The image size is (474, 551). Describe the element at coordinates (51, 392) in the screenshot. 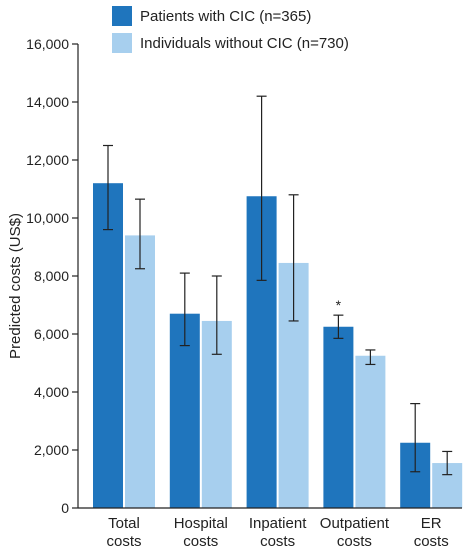

I see `y-tick-label: 4,000` at that location.